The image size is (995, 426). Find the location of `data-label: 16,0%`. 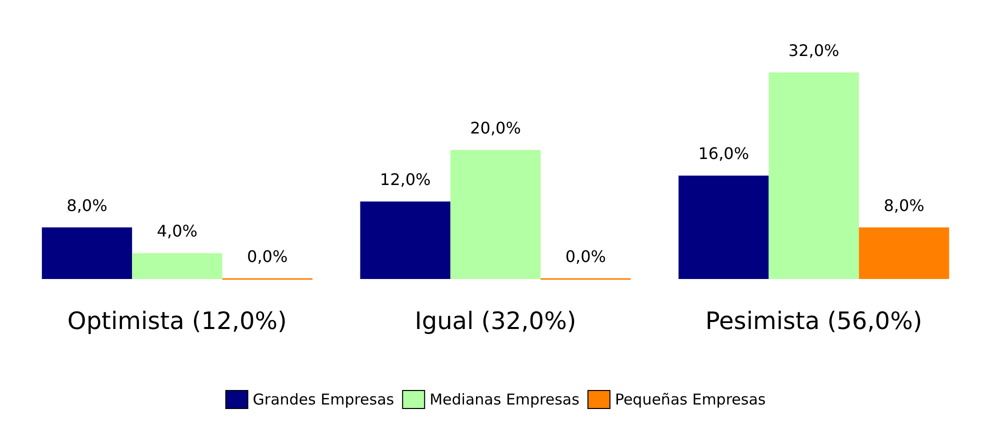

data-label: 16,0% is located at coordinates (724, 154).